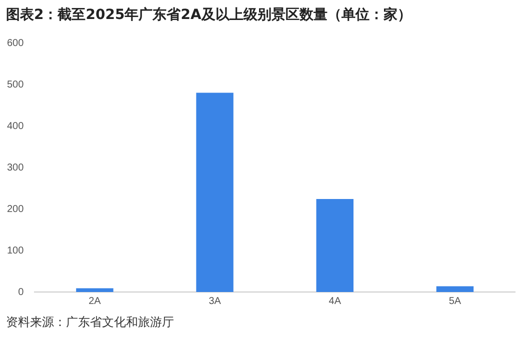 This screenshot has width=523, height=341. I want to click on x-tick-label: 5A, so click(455, 301).